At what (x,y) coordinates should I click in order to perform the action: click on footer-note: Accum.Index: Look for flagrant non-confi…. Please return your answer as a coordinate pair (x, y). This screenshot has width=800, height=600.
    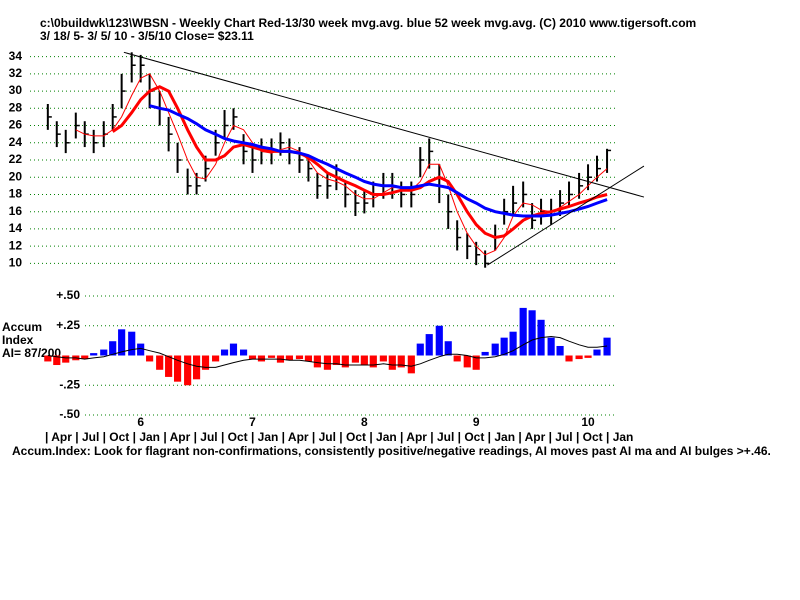
    Looking at the image, I should click on (391, 451).